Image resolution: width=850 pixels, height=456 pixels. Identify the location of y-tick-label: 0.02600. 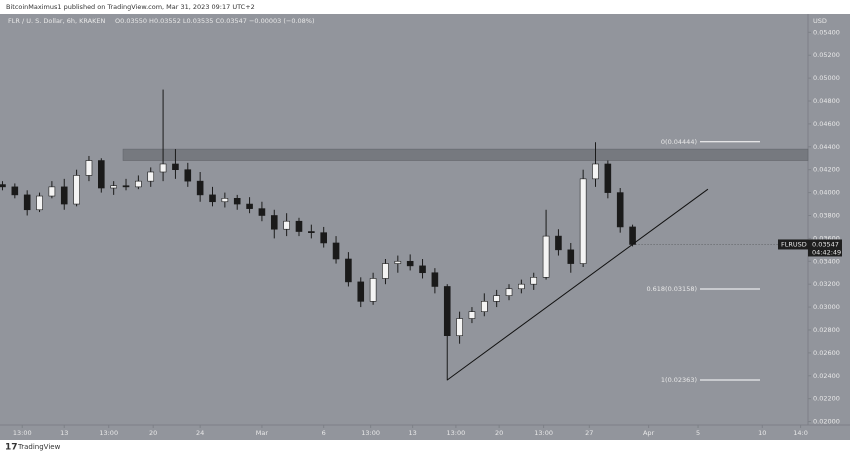
(826, 353).